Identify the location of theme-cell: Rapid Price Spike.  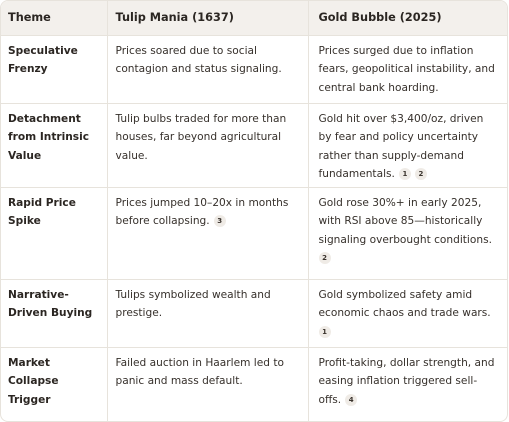
(54, 233).